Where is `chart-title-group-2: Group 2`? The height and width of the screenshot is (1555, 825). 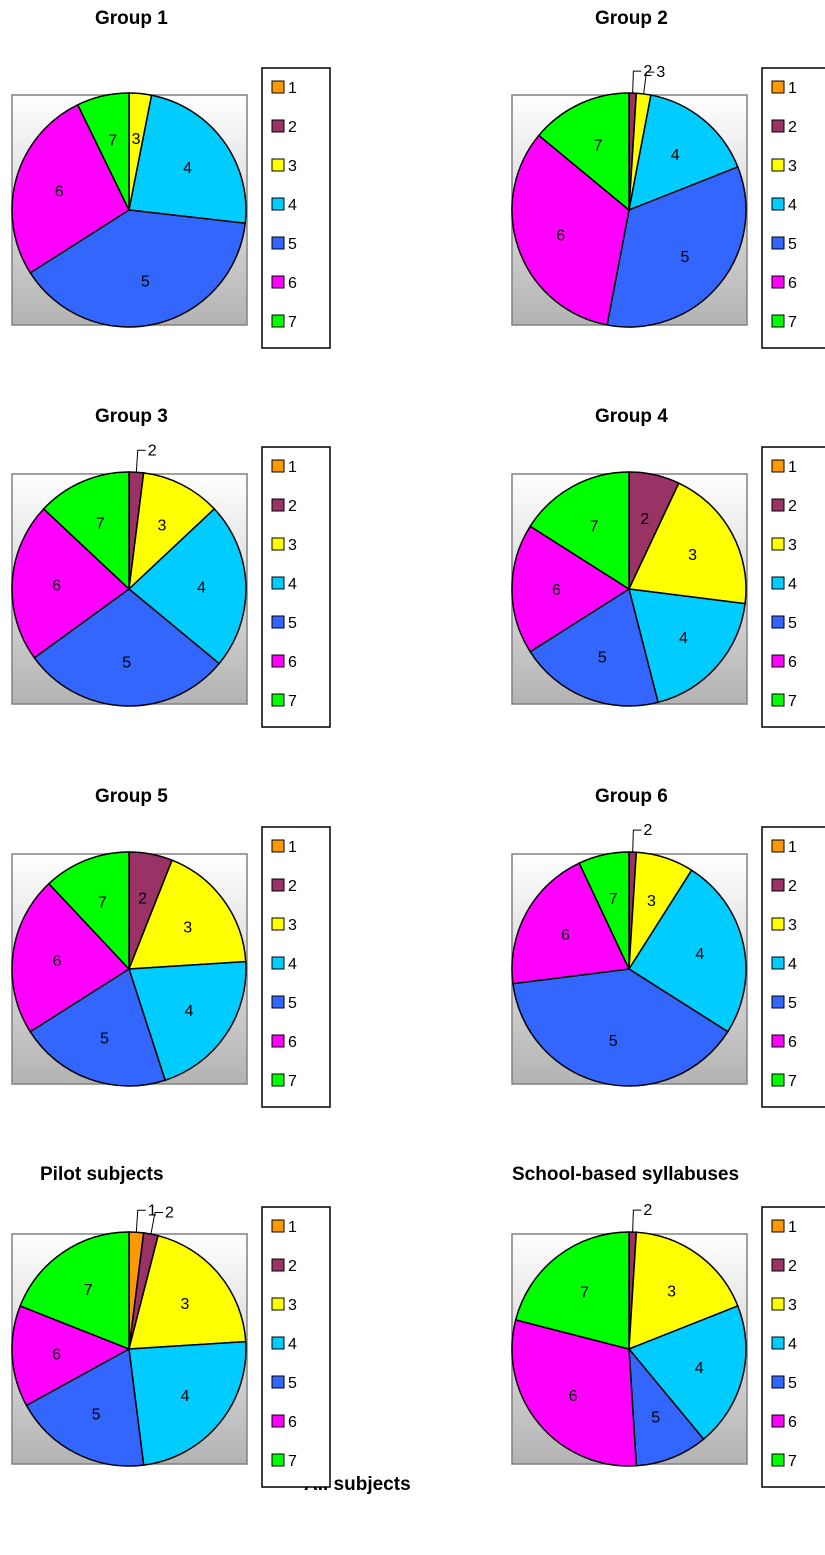 chart-title-group-2: Group 2 is located at coordinates (631, 18).